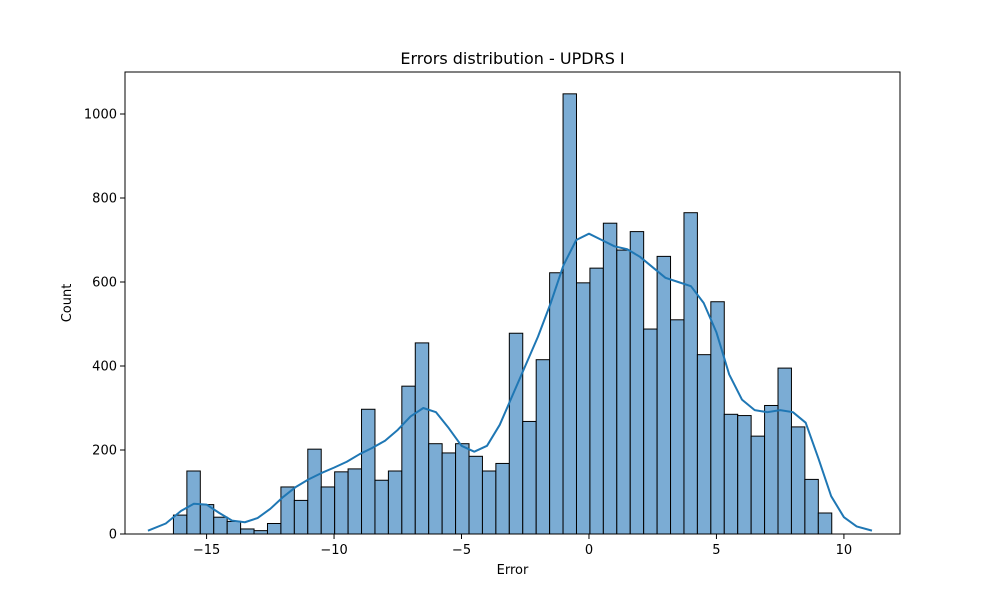  I want to click on y-axis-label: Count, so click(67, 303).